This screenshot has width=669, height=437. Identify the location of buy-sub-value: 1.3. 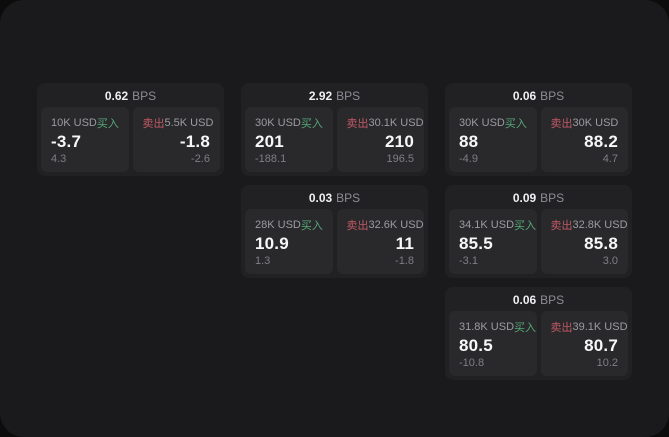
(263, 261).